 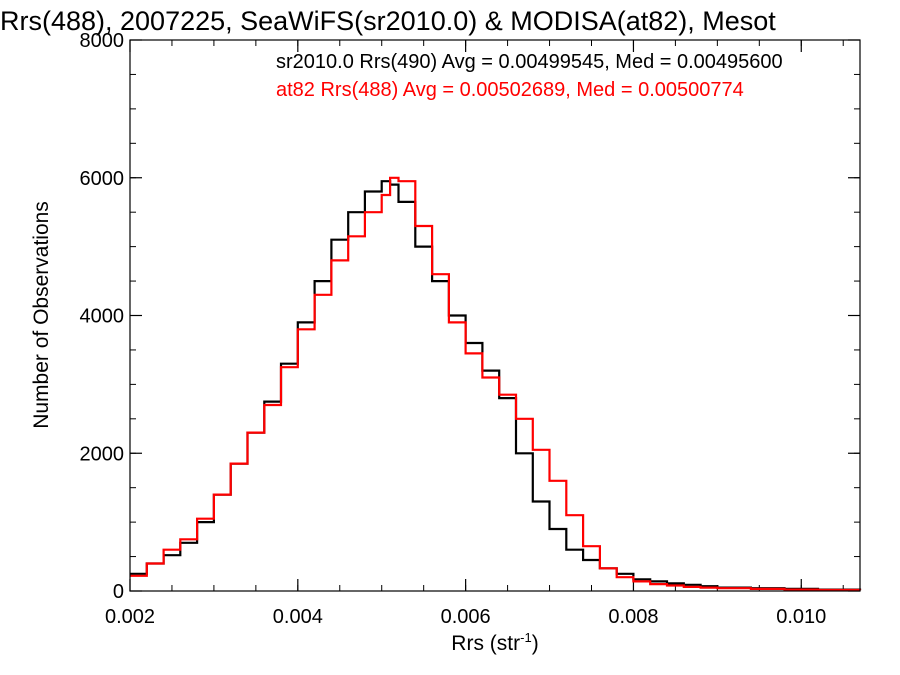 What do you see at coordinates (118, 592) in the screenshot?
I see `y-tick-label: 0` at bounding box center [118, 592].